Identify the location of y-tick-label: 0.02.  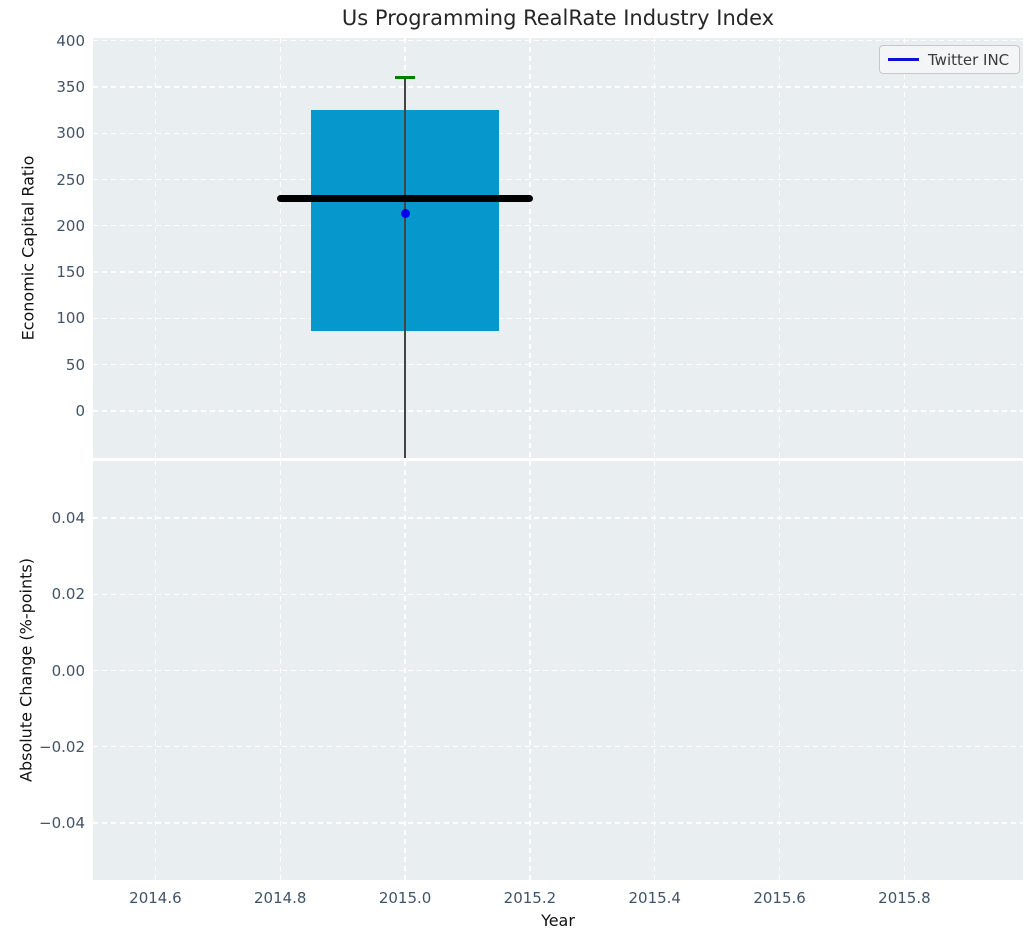
(68, 594).